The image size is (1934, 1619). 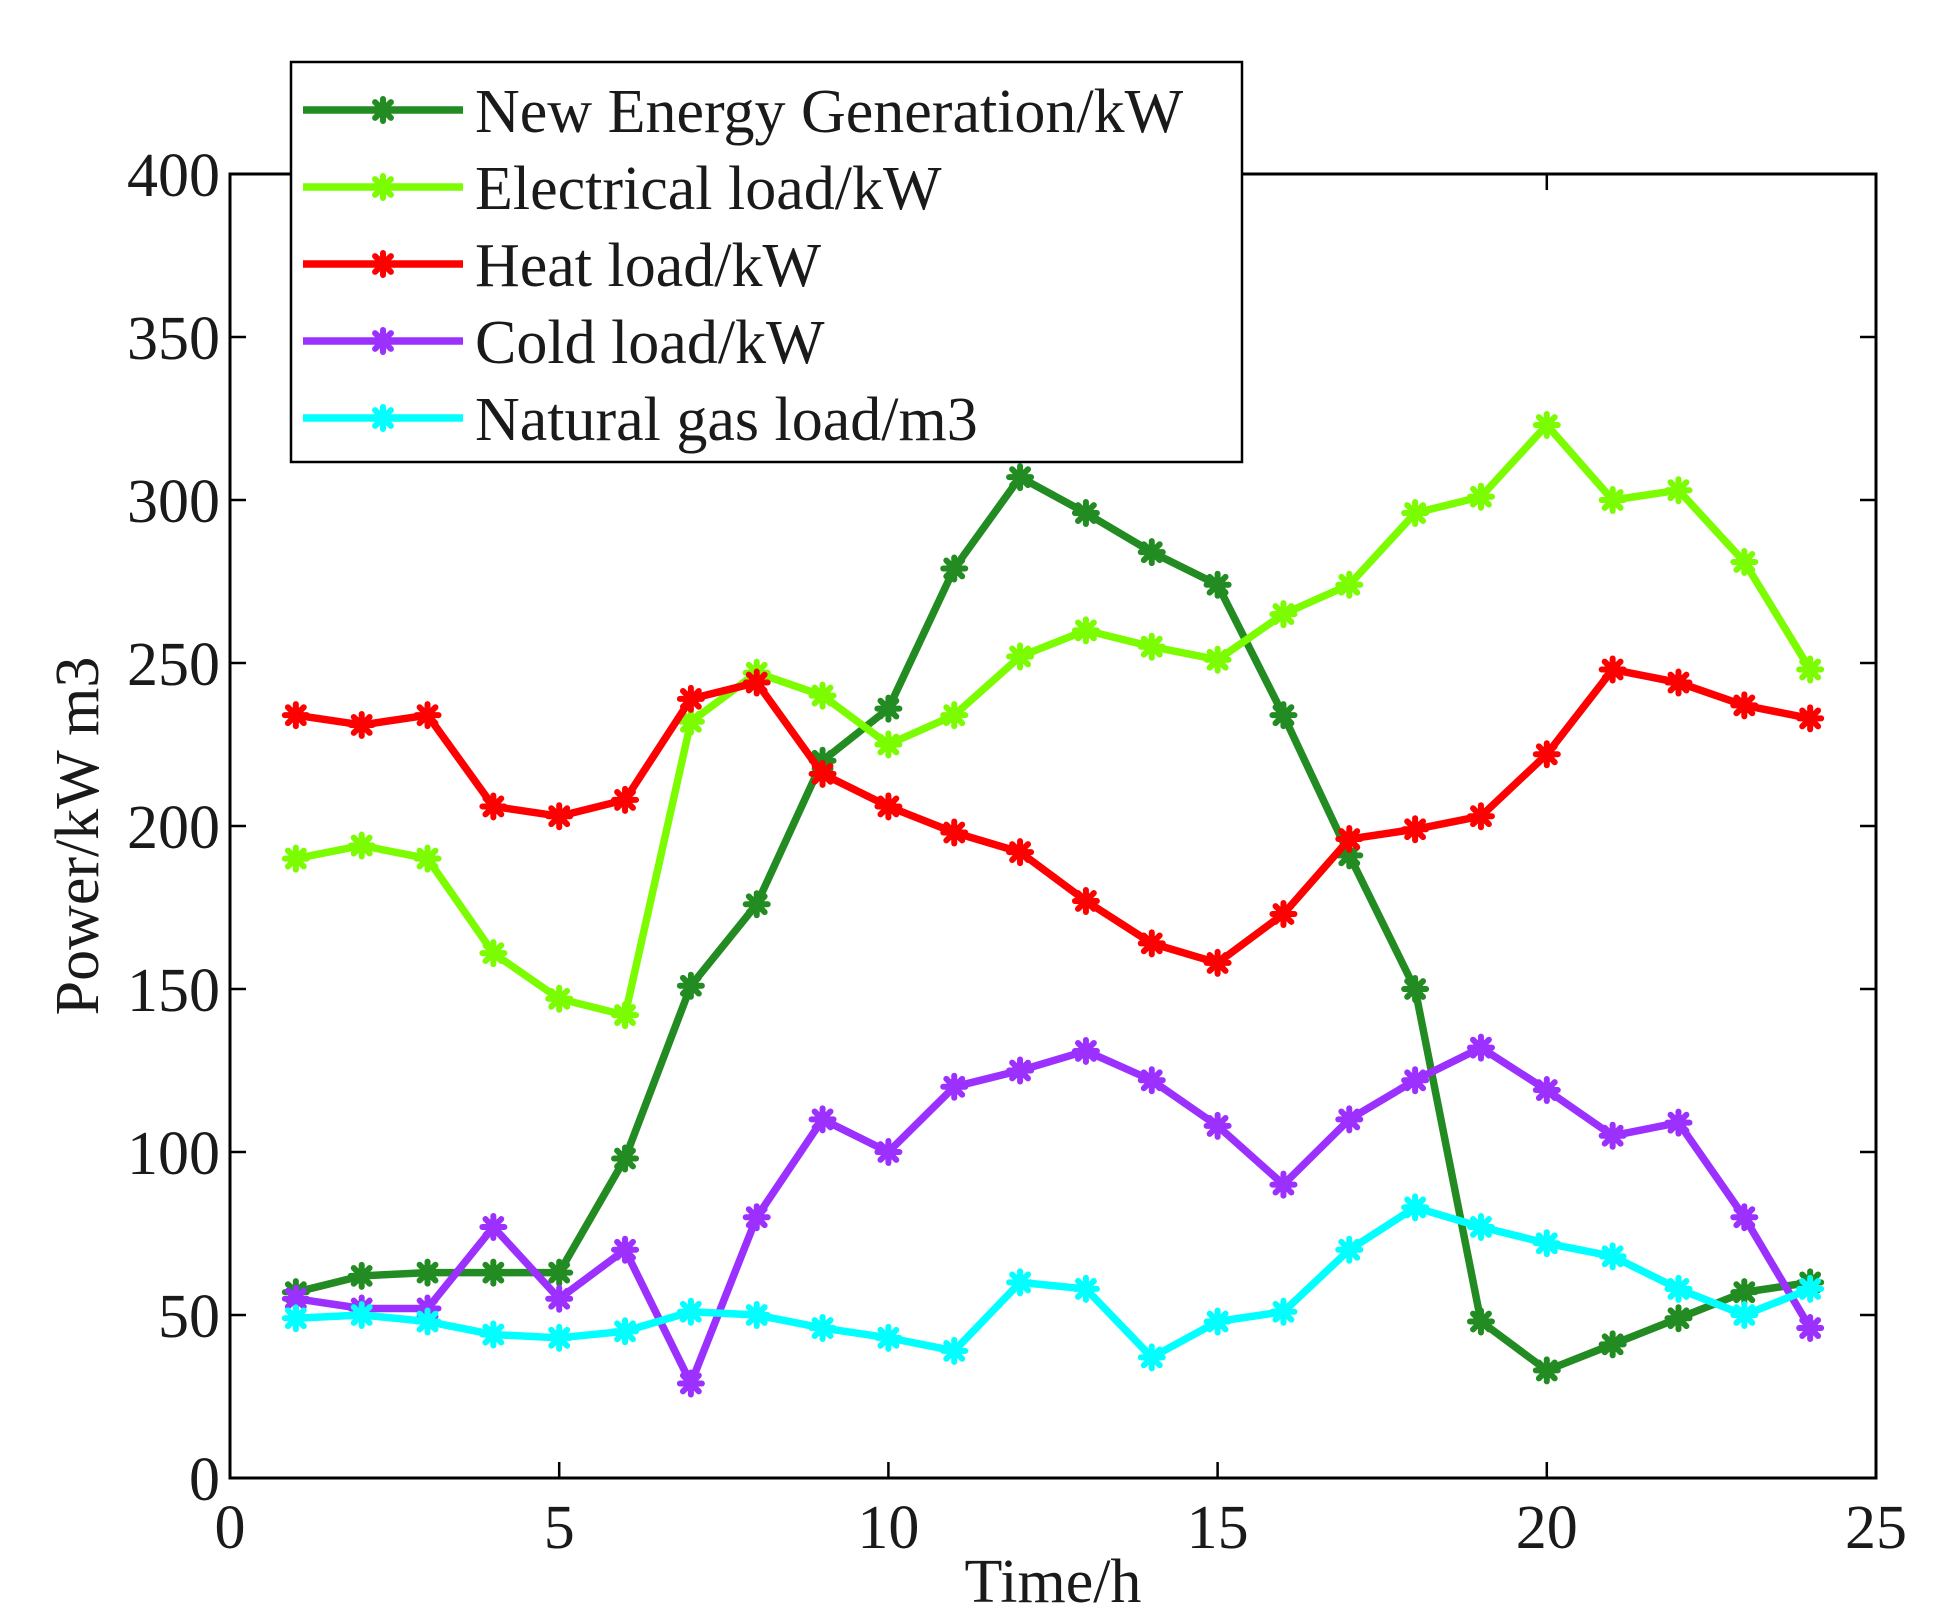 I want to click on series-line, so click(x=1053, y=816).